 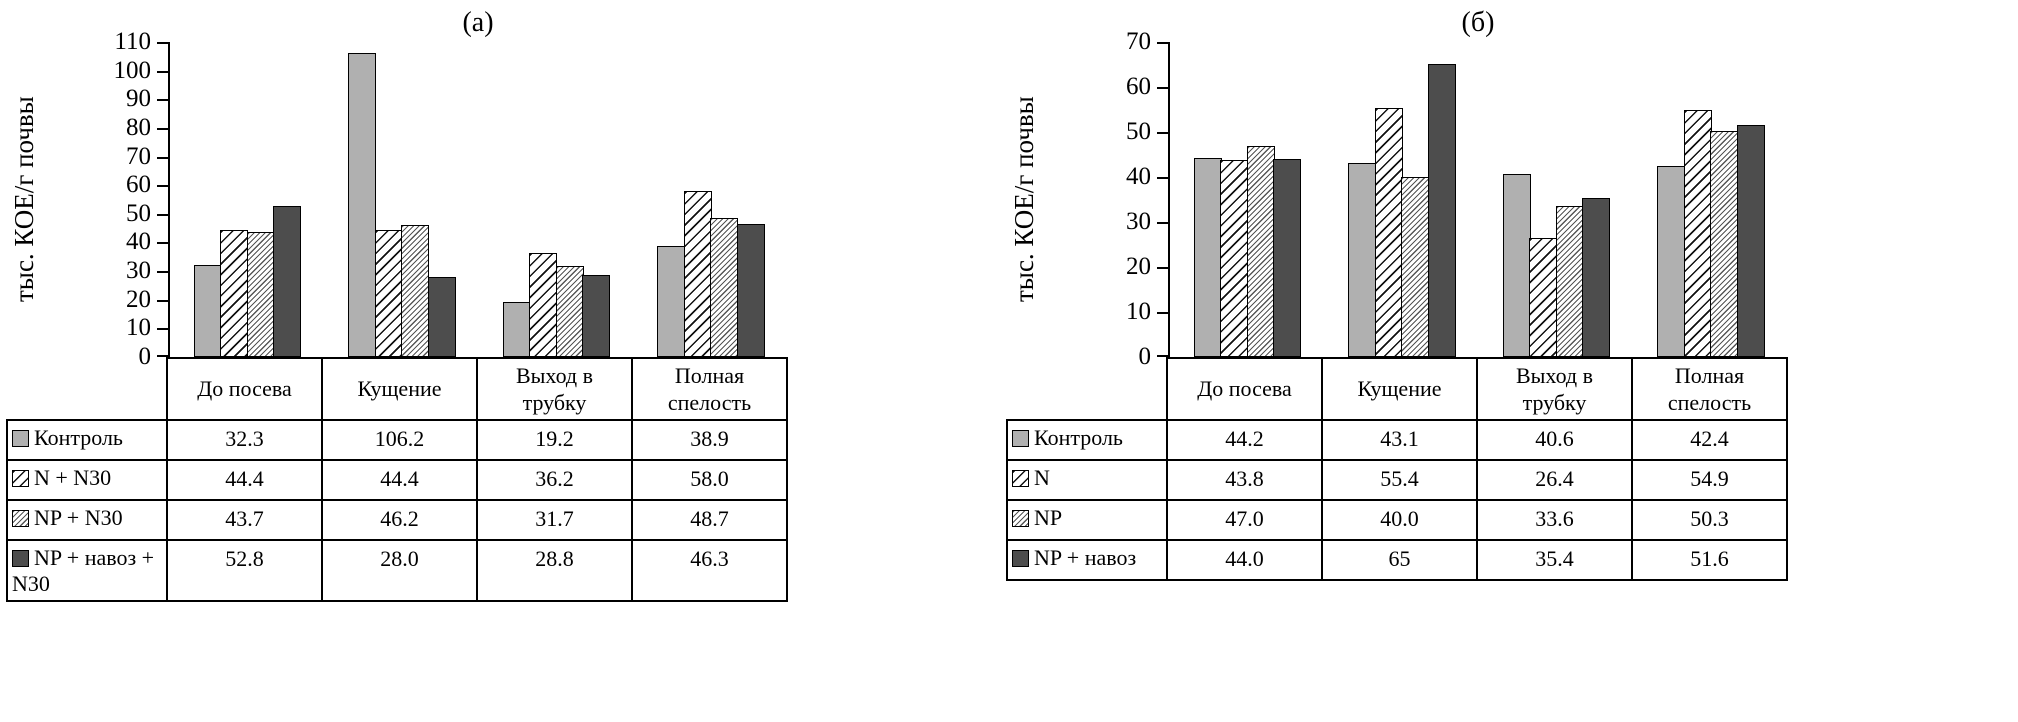 What do you see at coordinates (1554, 560) in the screenshot?
I see `value-cell: 35.4` at bounding box center [1554, 560].